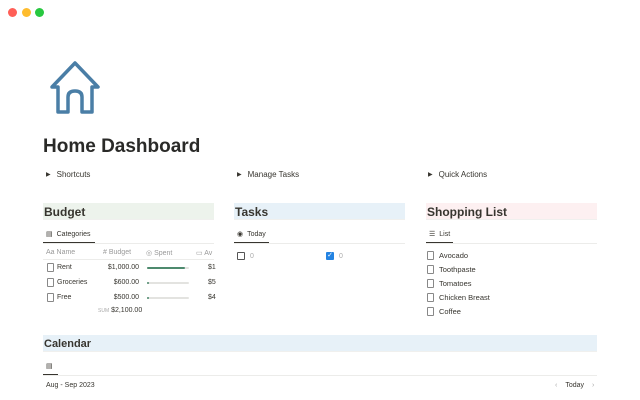  I want to click on task-group-checked: ✓ 0, so click(334, 256).